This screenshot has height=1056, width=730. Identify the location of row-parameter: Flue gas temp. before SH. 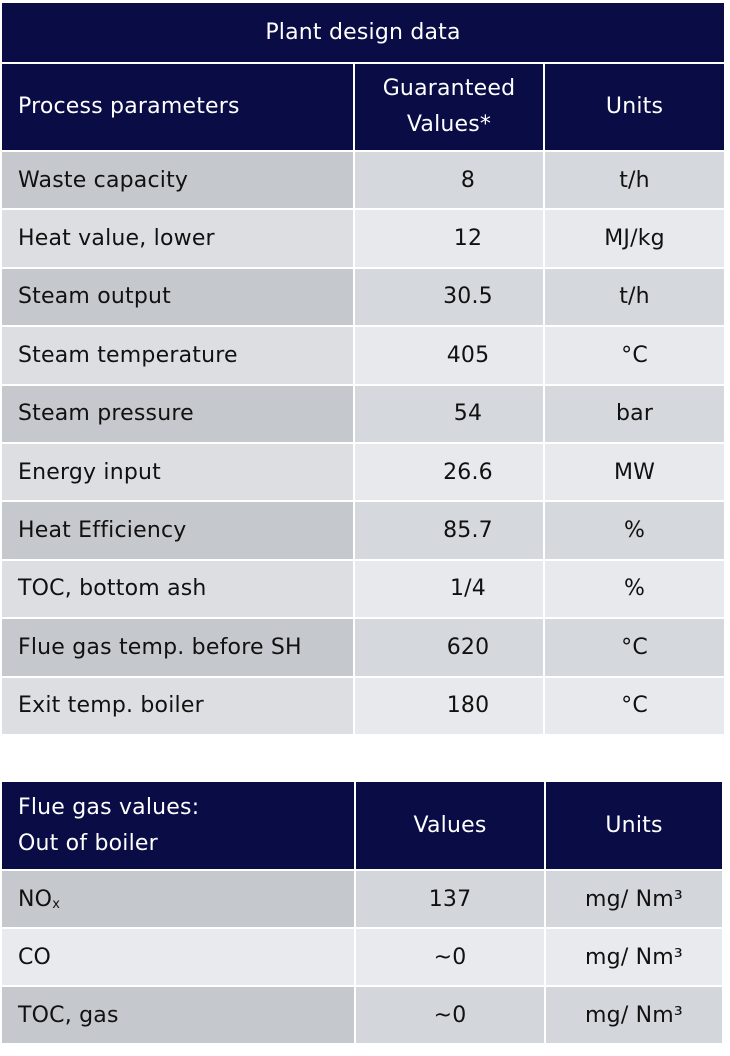
(178, 648).